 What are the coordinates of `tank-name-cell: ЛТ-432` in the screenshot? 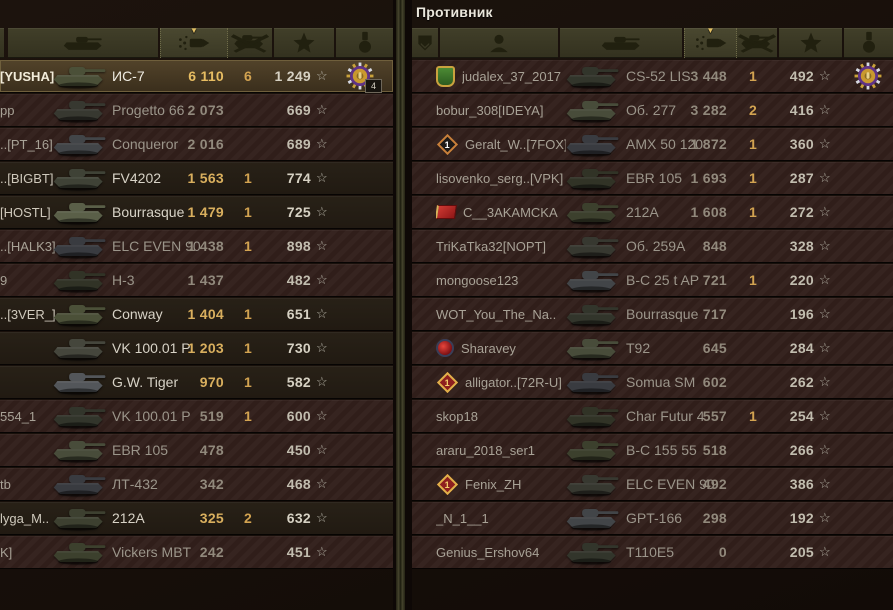 It's located at (159, 484).